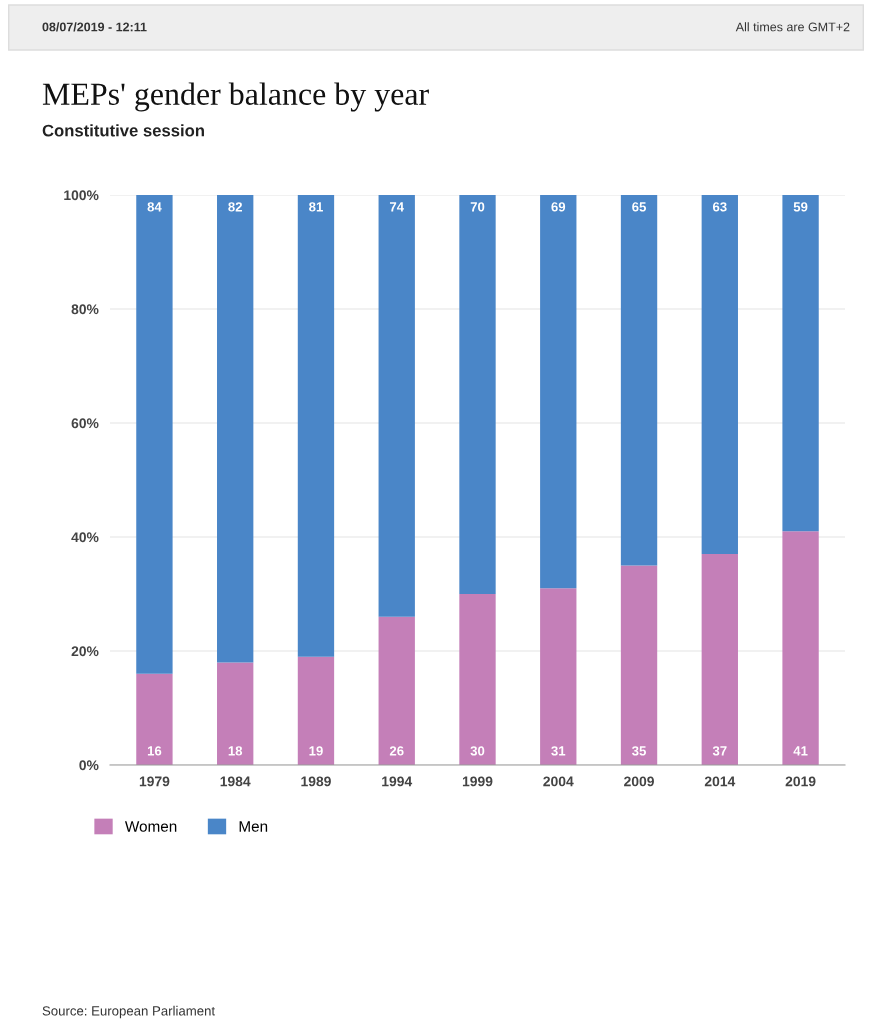 The height and width of the screenshot is (1033, 872). What do you see at coordinates (792, 27) in the screenshot?
I see `text: All times are GMT+2` at bounding box center [792, 27].